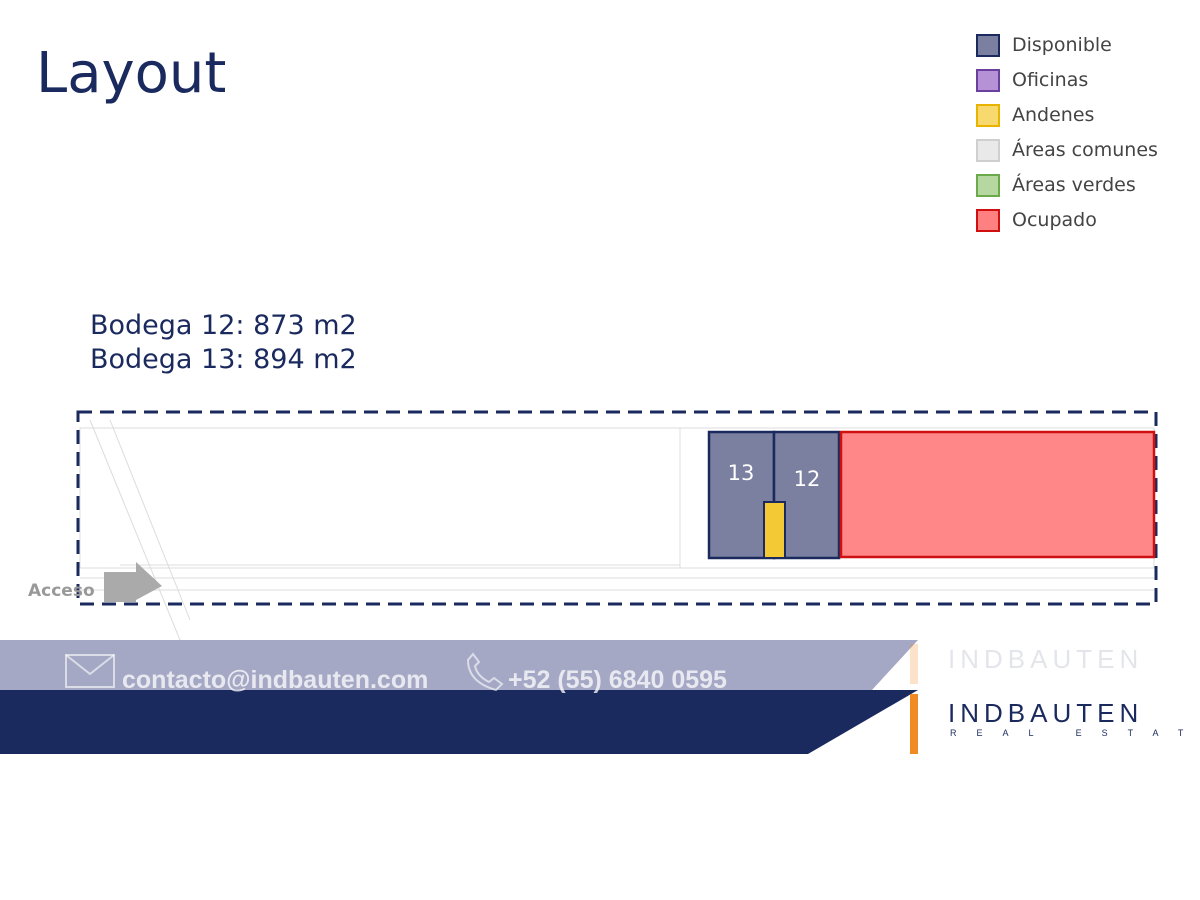 Image resolution: width=1200 pixels, height=900 pixels. Describe the element at coordinates (1085, 149) in the screenshot. I see `legend-label: Áreas comunes` at that location.